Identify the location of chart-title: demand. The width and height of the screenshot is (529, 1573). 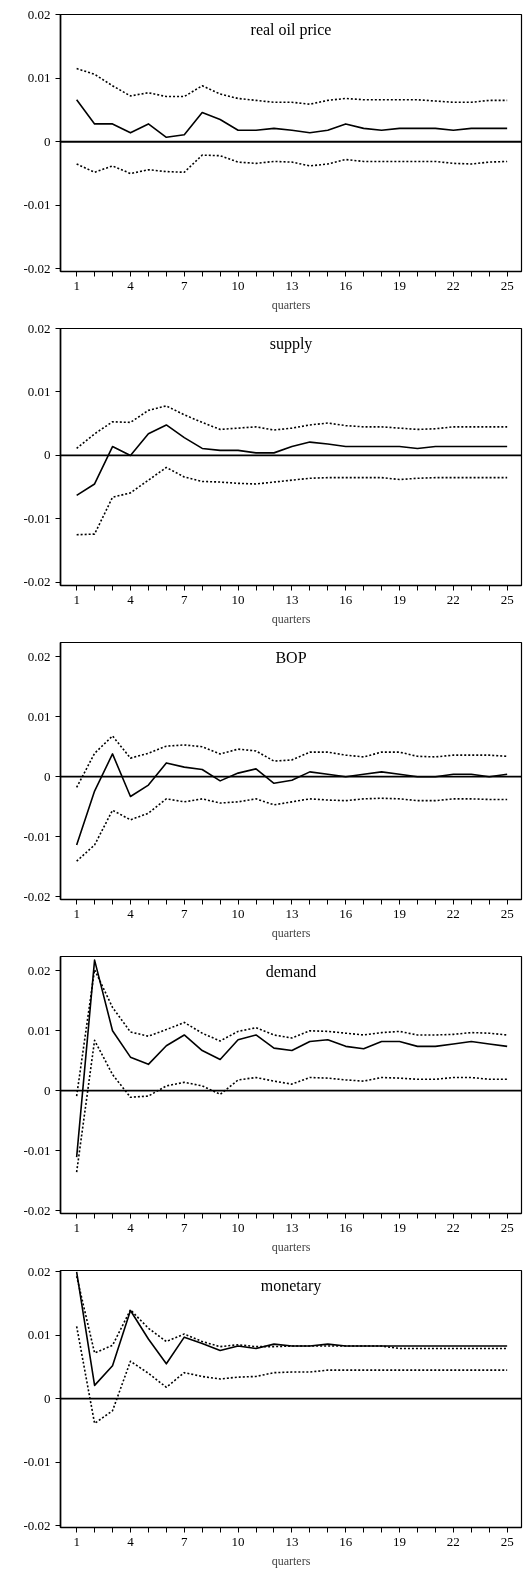
(291, 971).